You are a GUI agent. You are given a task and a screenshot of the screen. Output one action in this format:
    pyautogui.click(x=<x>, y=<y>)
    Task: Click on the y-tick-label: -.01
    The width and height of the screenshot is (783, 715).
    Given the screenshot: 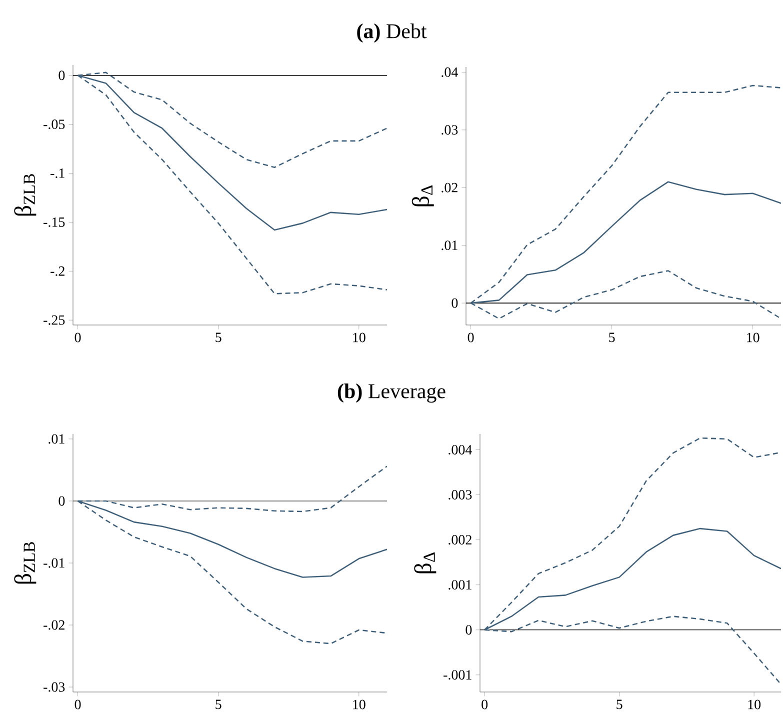 What is the action you would take?
    pyautogui.click(x=54, y=563)
    